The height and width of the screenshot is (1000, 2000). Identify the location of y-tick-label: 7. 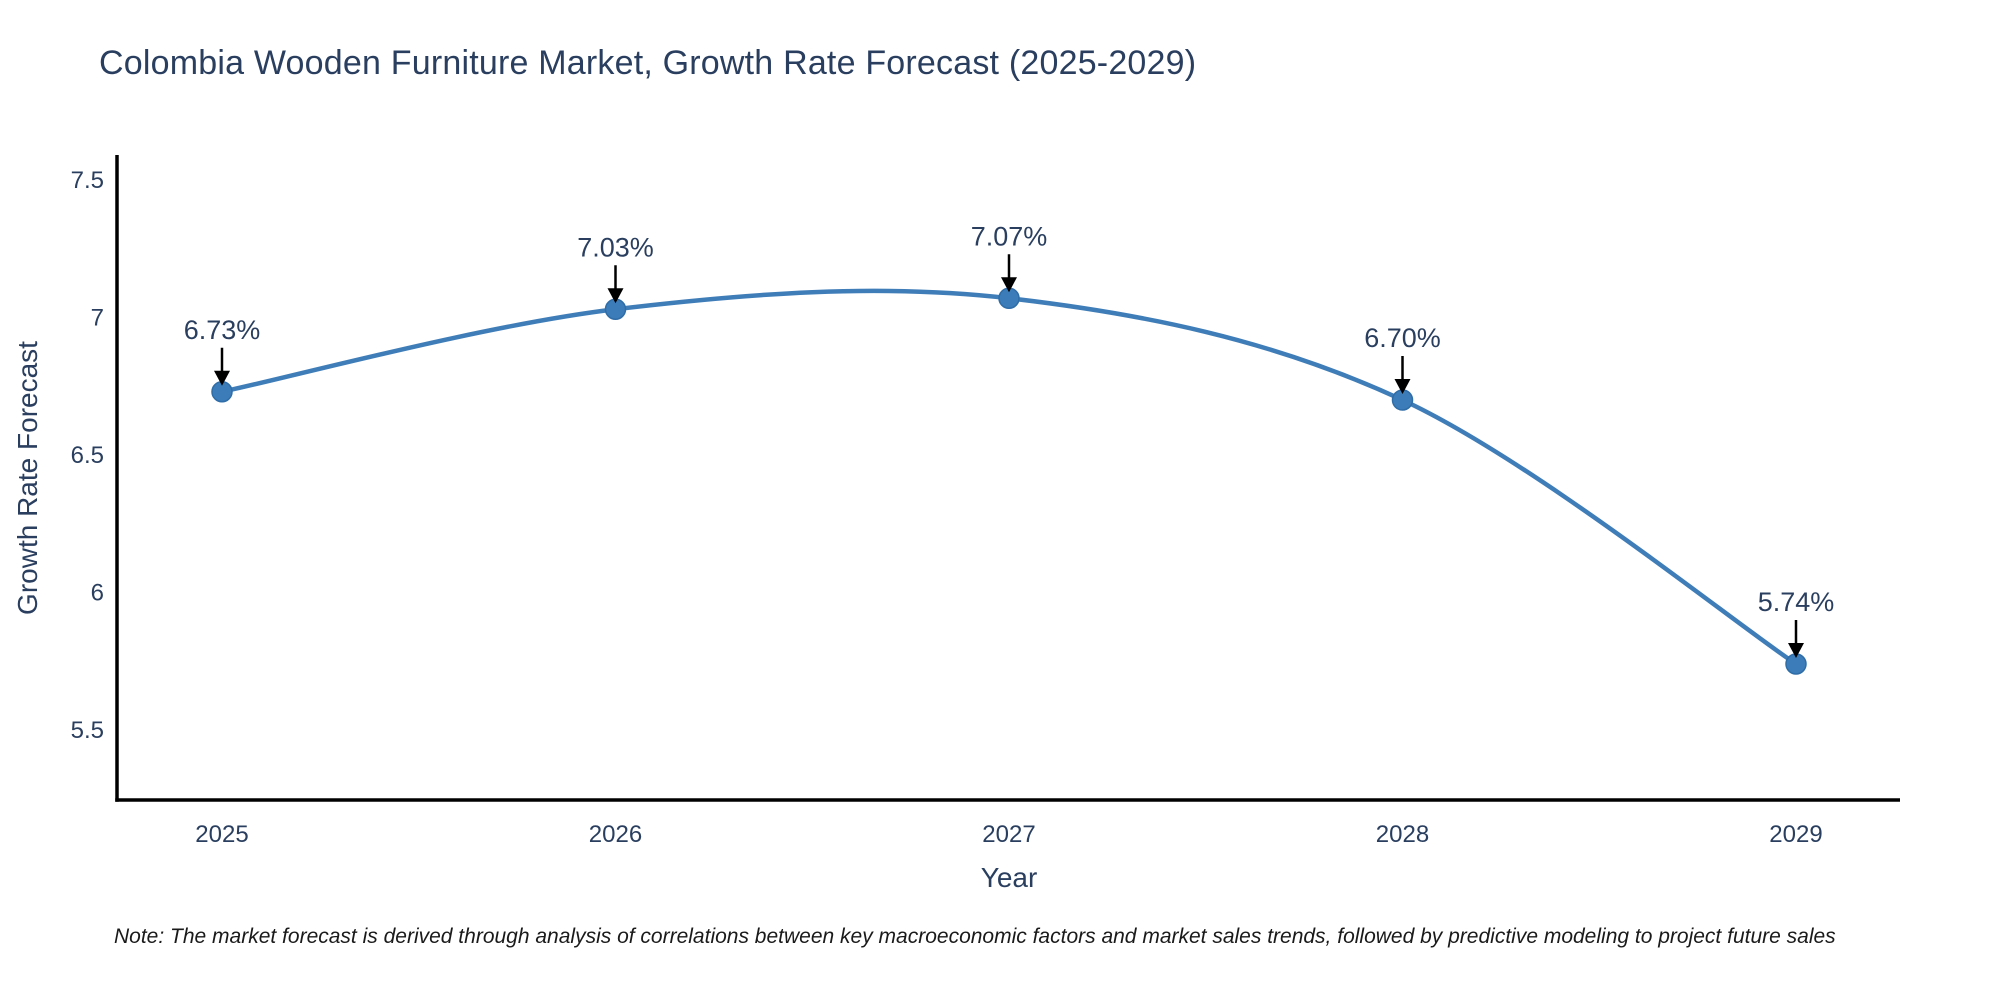
(97, 318).